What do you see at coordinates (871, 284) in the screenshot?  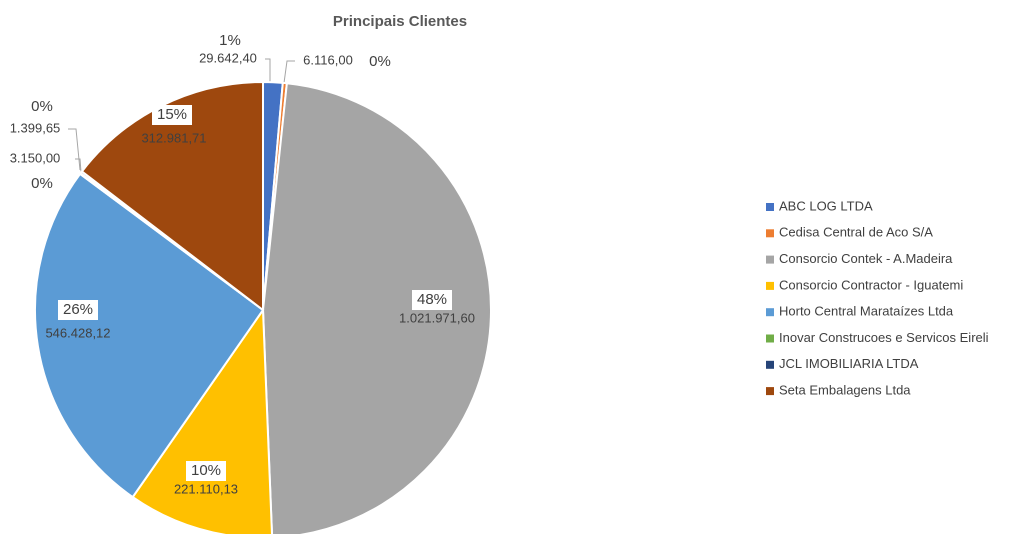 I see `legend-label: Consorcio Contractor - Iguatemi` at bounding box center [871, 284].